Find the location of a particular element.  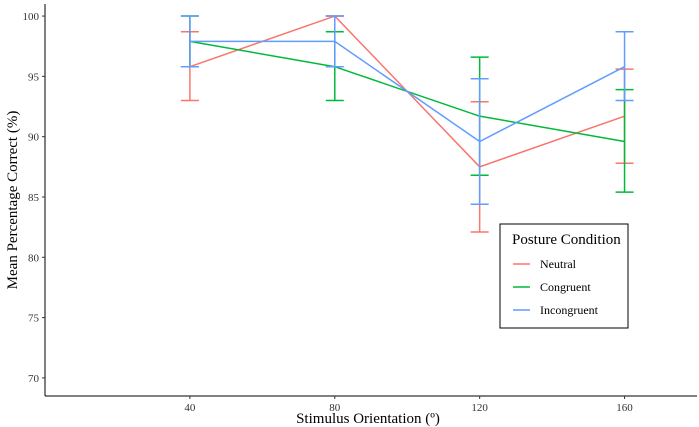

y-tick-label: 100 is located at coordinates (31, 17).